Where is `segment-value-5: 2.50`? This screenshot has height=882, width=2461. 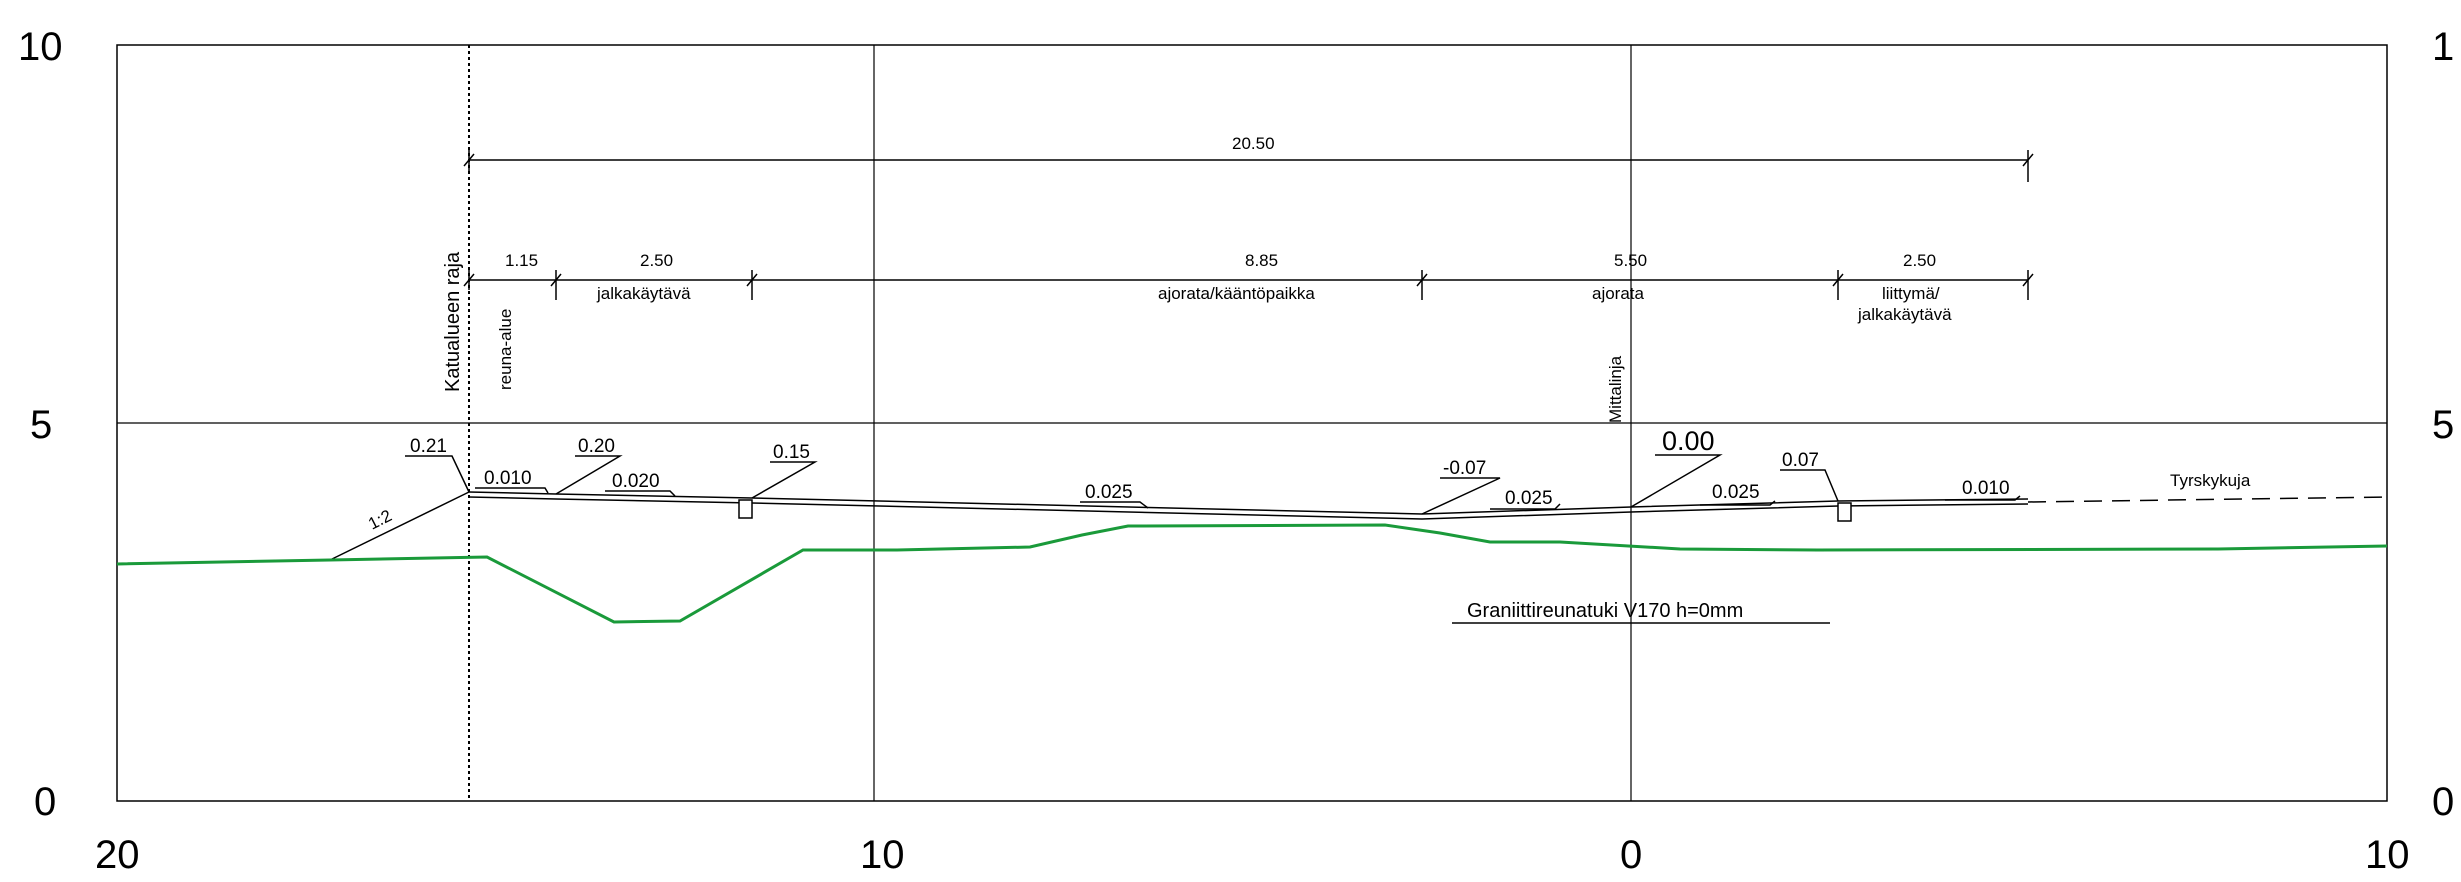
segment-value-5: 2.50 is located at coordinates (1919, 260).